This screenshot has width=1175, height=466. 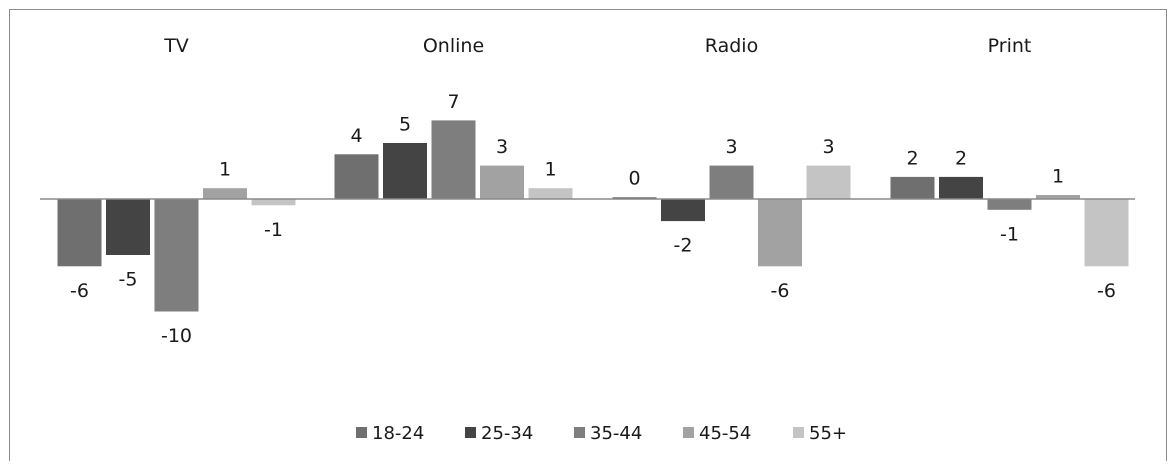 What do you see at coordinates (1058, 176) in the screenshot?
I see `value-label-print-45-54: 1` at bounding box center [1058, 176].